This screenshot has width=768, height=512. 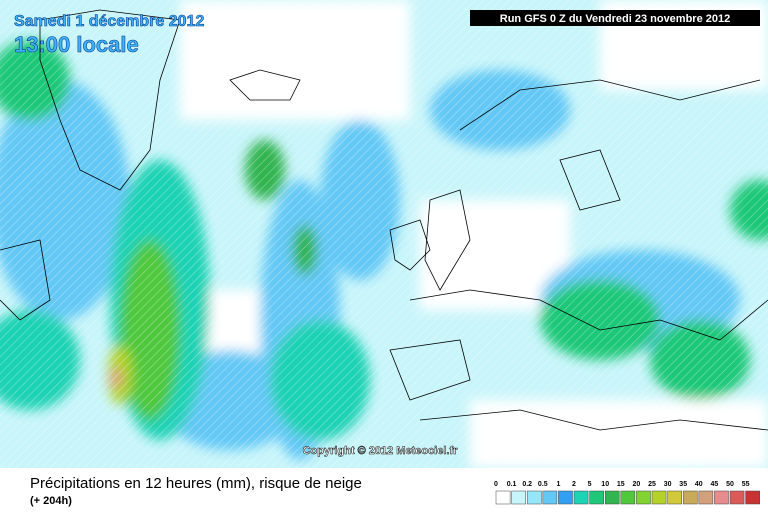 I want to click on run-banner, so click(x=615, y=18).